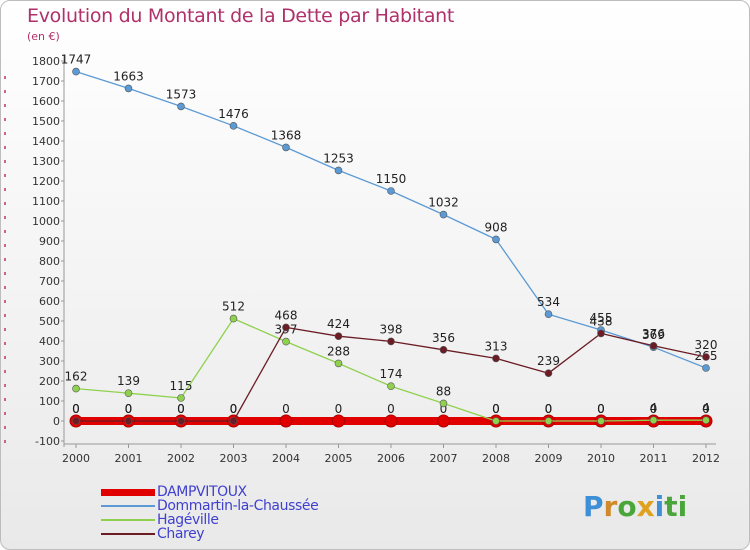  I want to click on x-tick-label: 2000, so click(76, 458).